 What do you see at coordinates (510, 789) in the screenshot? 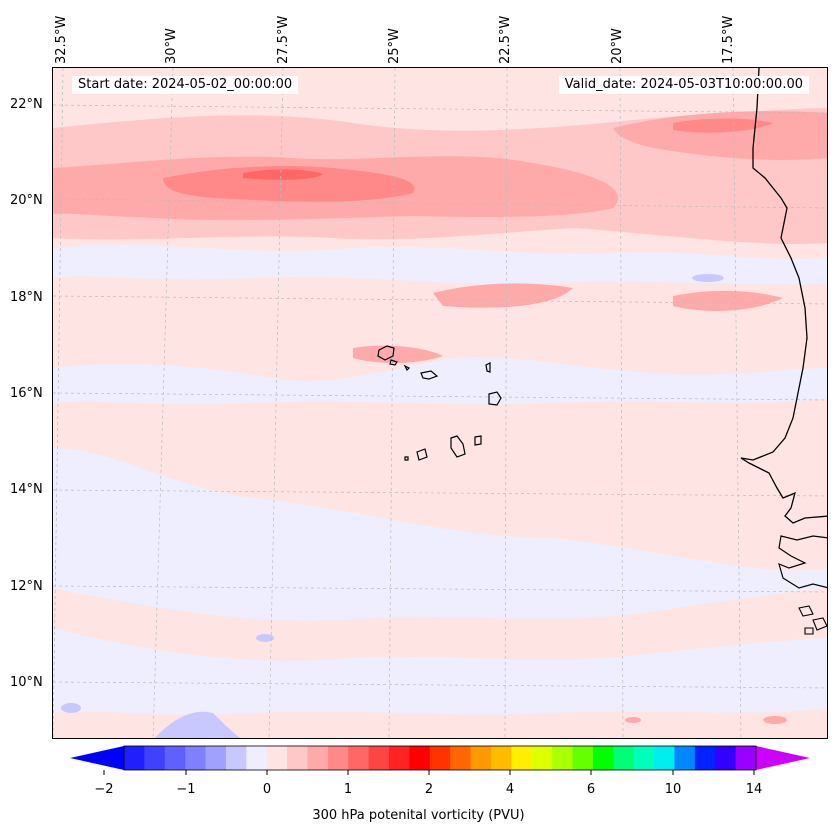
I see `colorbar-tick-label: 4` at bounding box center [510, 789].